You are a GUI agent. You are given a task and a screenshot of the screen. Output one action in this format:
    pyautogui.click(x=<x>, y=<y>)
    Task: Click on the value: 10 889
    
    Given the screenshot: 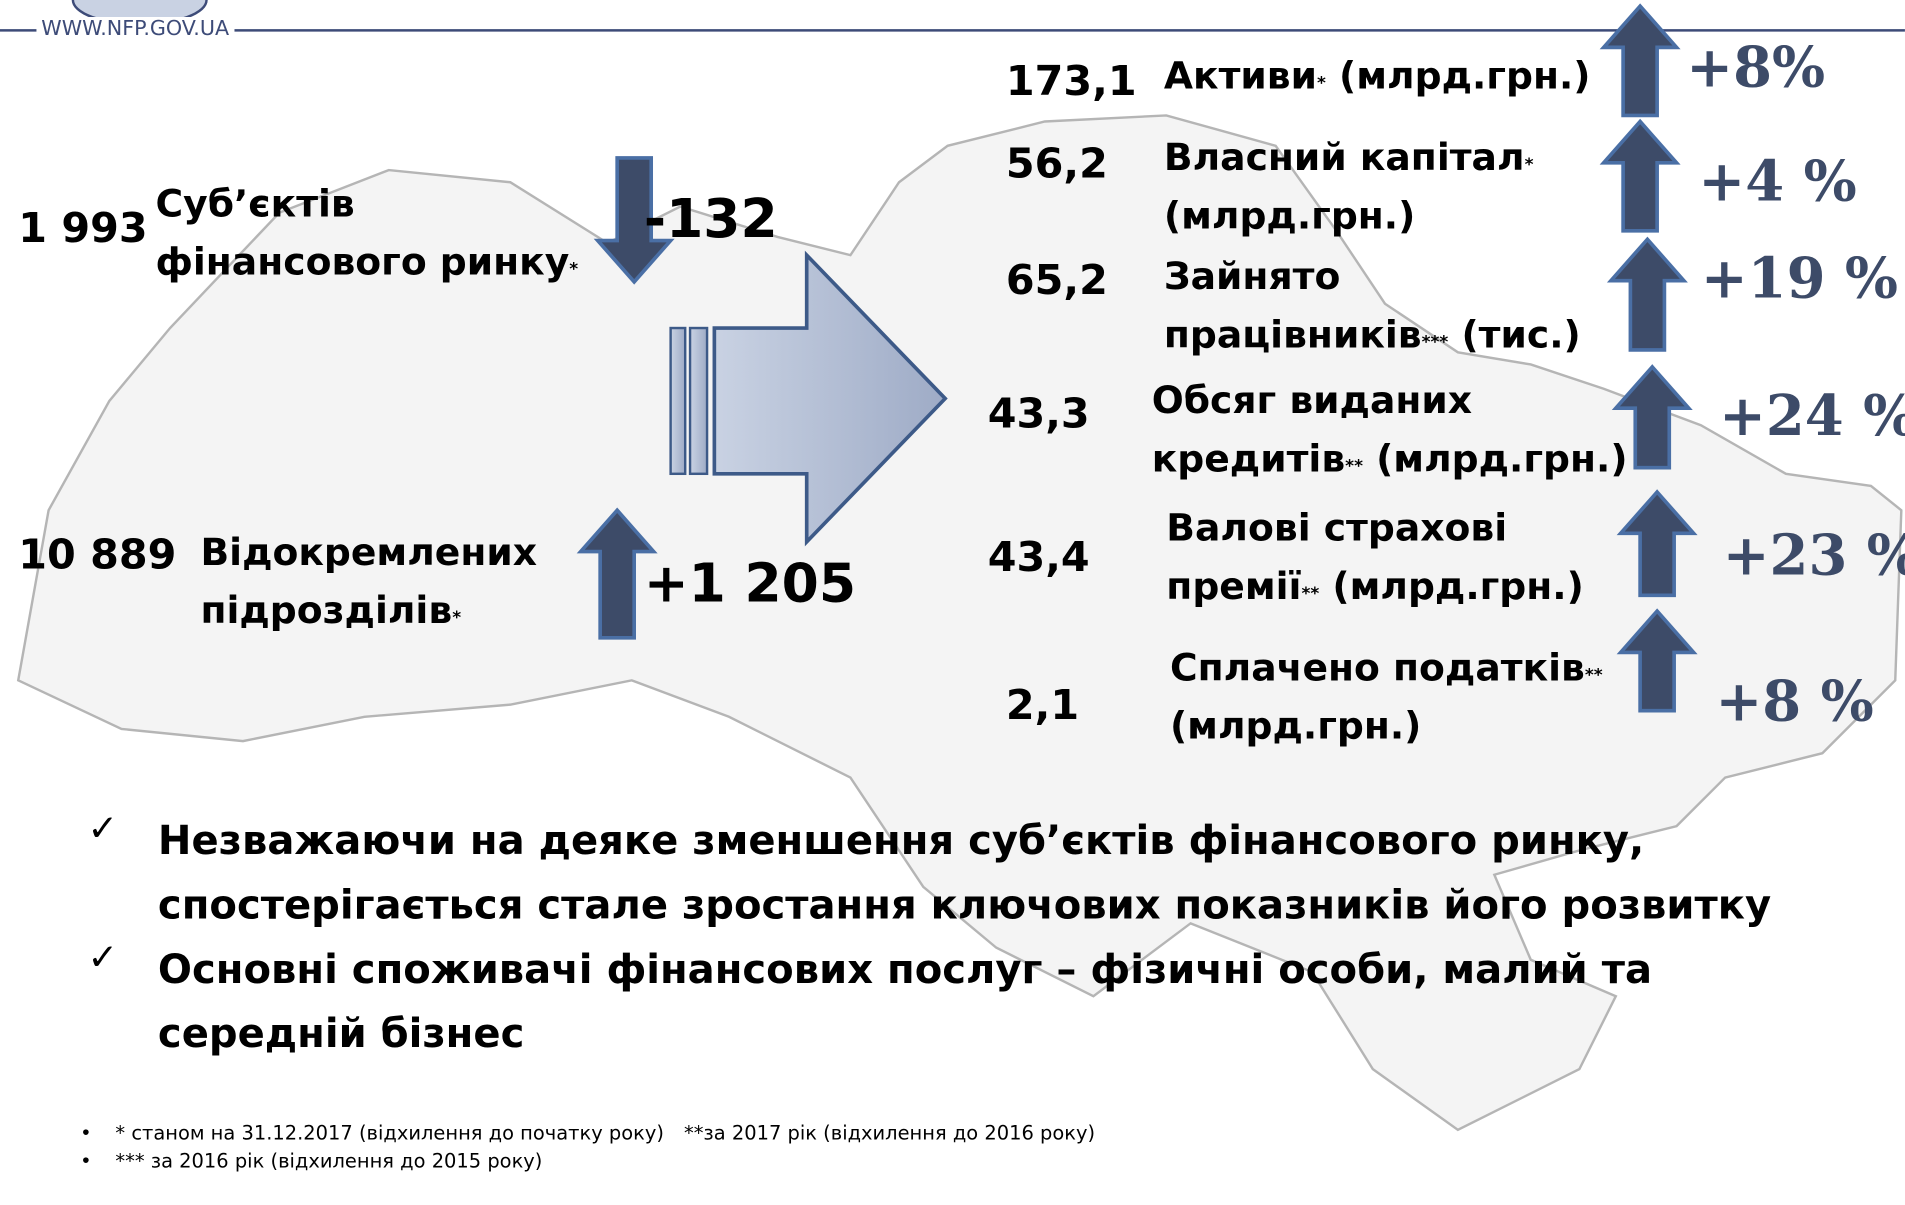 What is the action you would take?
    pyautogui.click(x=97, y=555)
    